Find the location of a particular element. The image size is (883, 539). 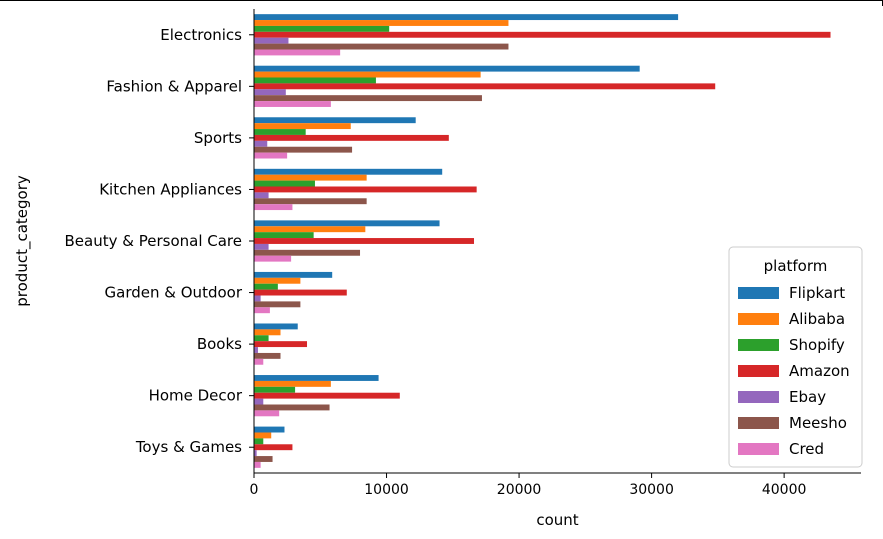

bar-kitchen-appliances-meesho is located at coordinates (310, 201).